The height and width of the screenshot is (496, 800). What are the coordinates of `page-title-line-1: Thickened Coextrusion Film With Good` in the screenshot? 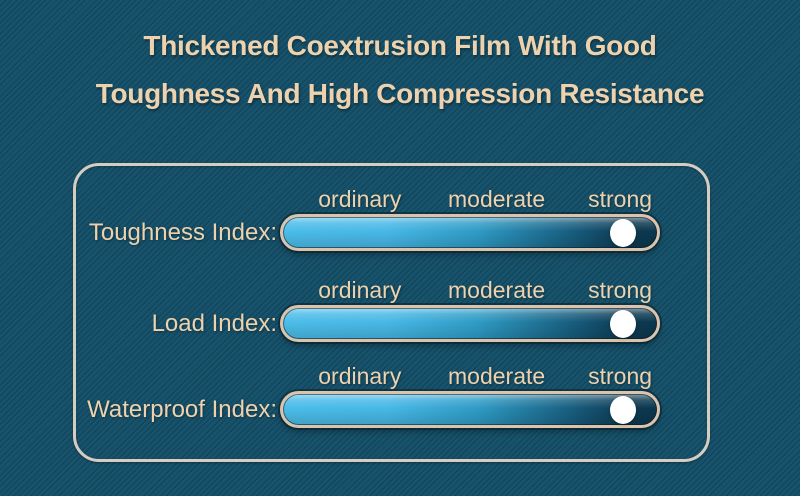 It's located at (400, 45).